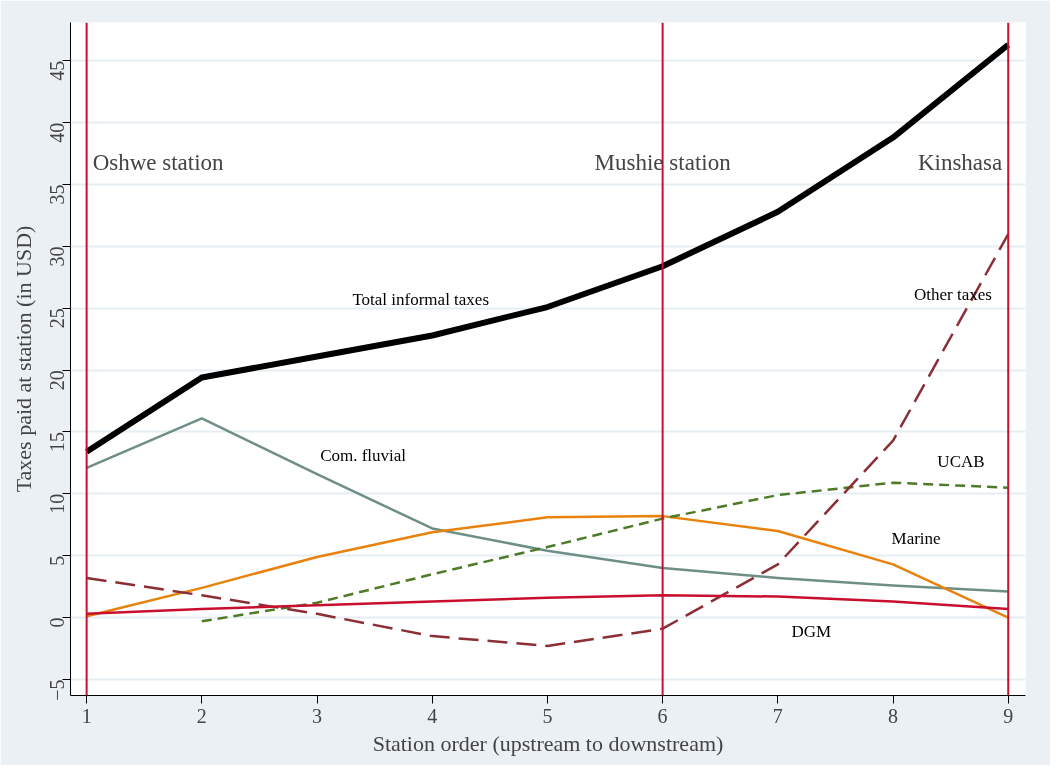 Image resolution: width=1058 pixels, height=772 pixels. I want to click on y-tick-label: 20, so click(57, 380).